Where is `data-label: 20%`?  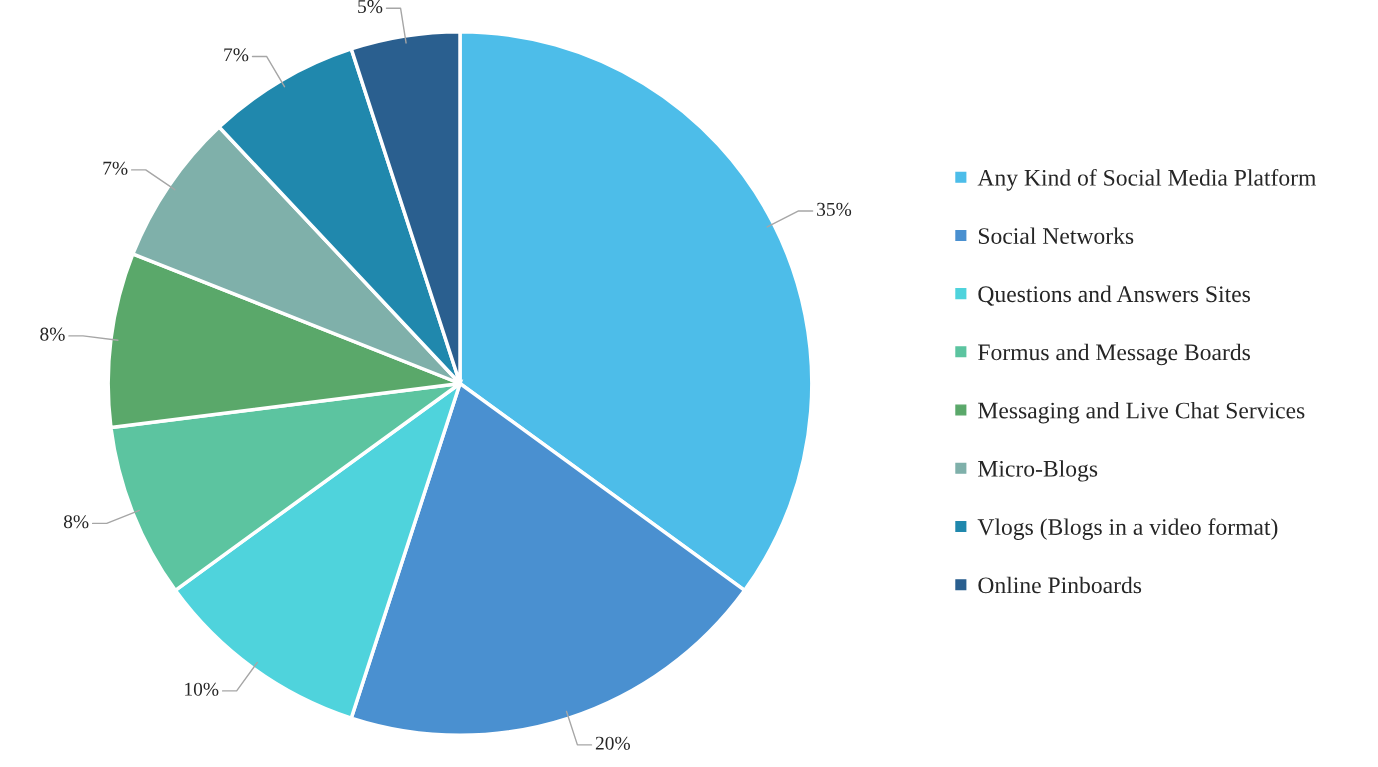
data-label: 20% is located at coordinates (612, 743).